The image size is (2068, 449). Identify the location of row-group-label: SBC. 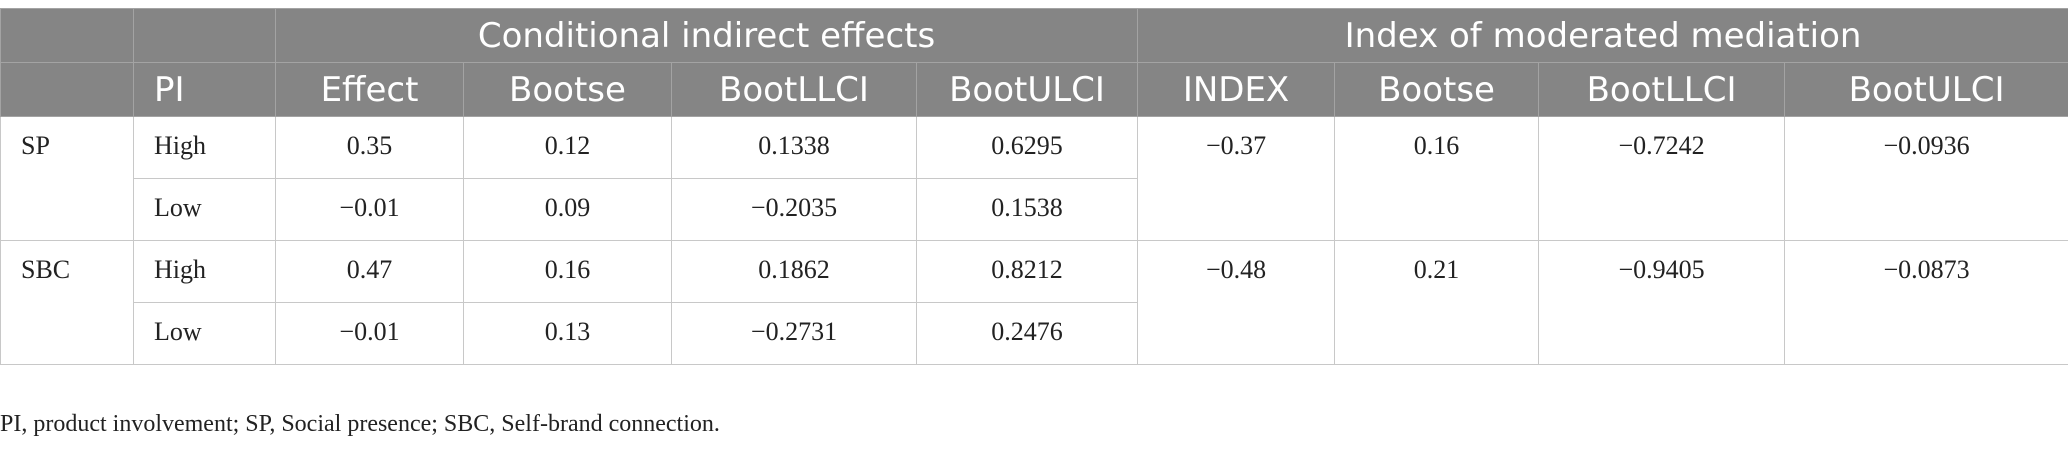
(67, 302).